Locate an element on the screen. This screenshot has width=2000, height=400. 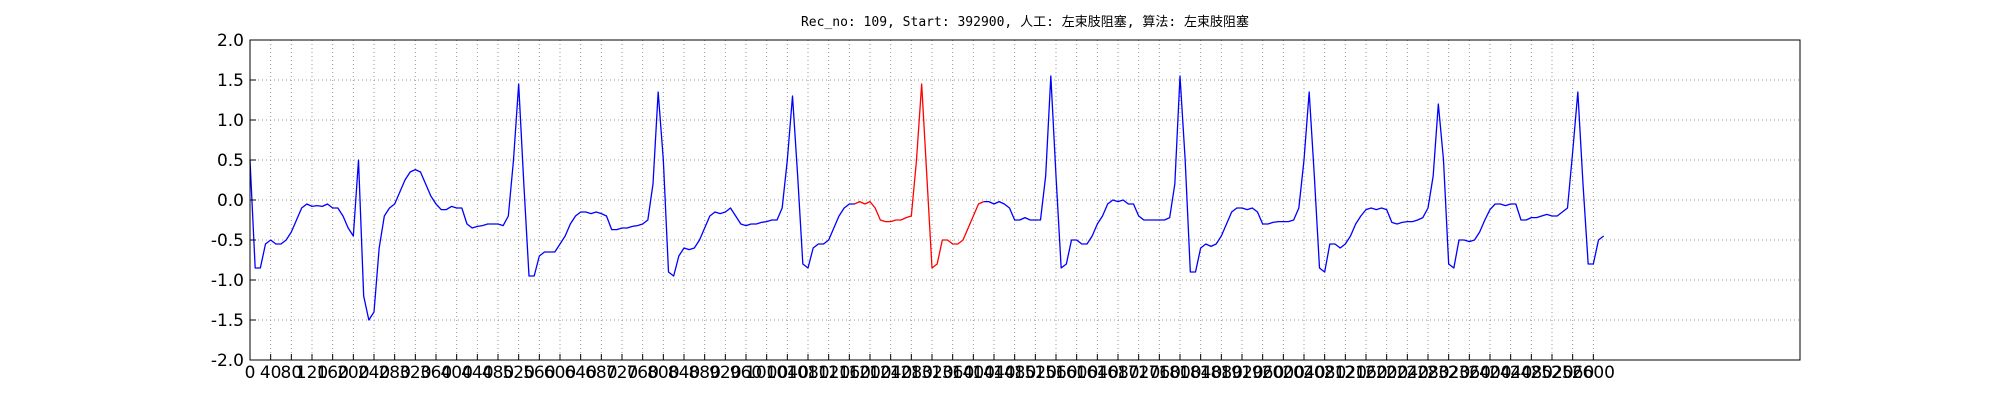
x-tick-label: 1200 is located at coordinates (869, 373).